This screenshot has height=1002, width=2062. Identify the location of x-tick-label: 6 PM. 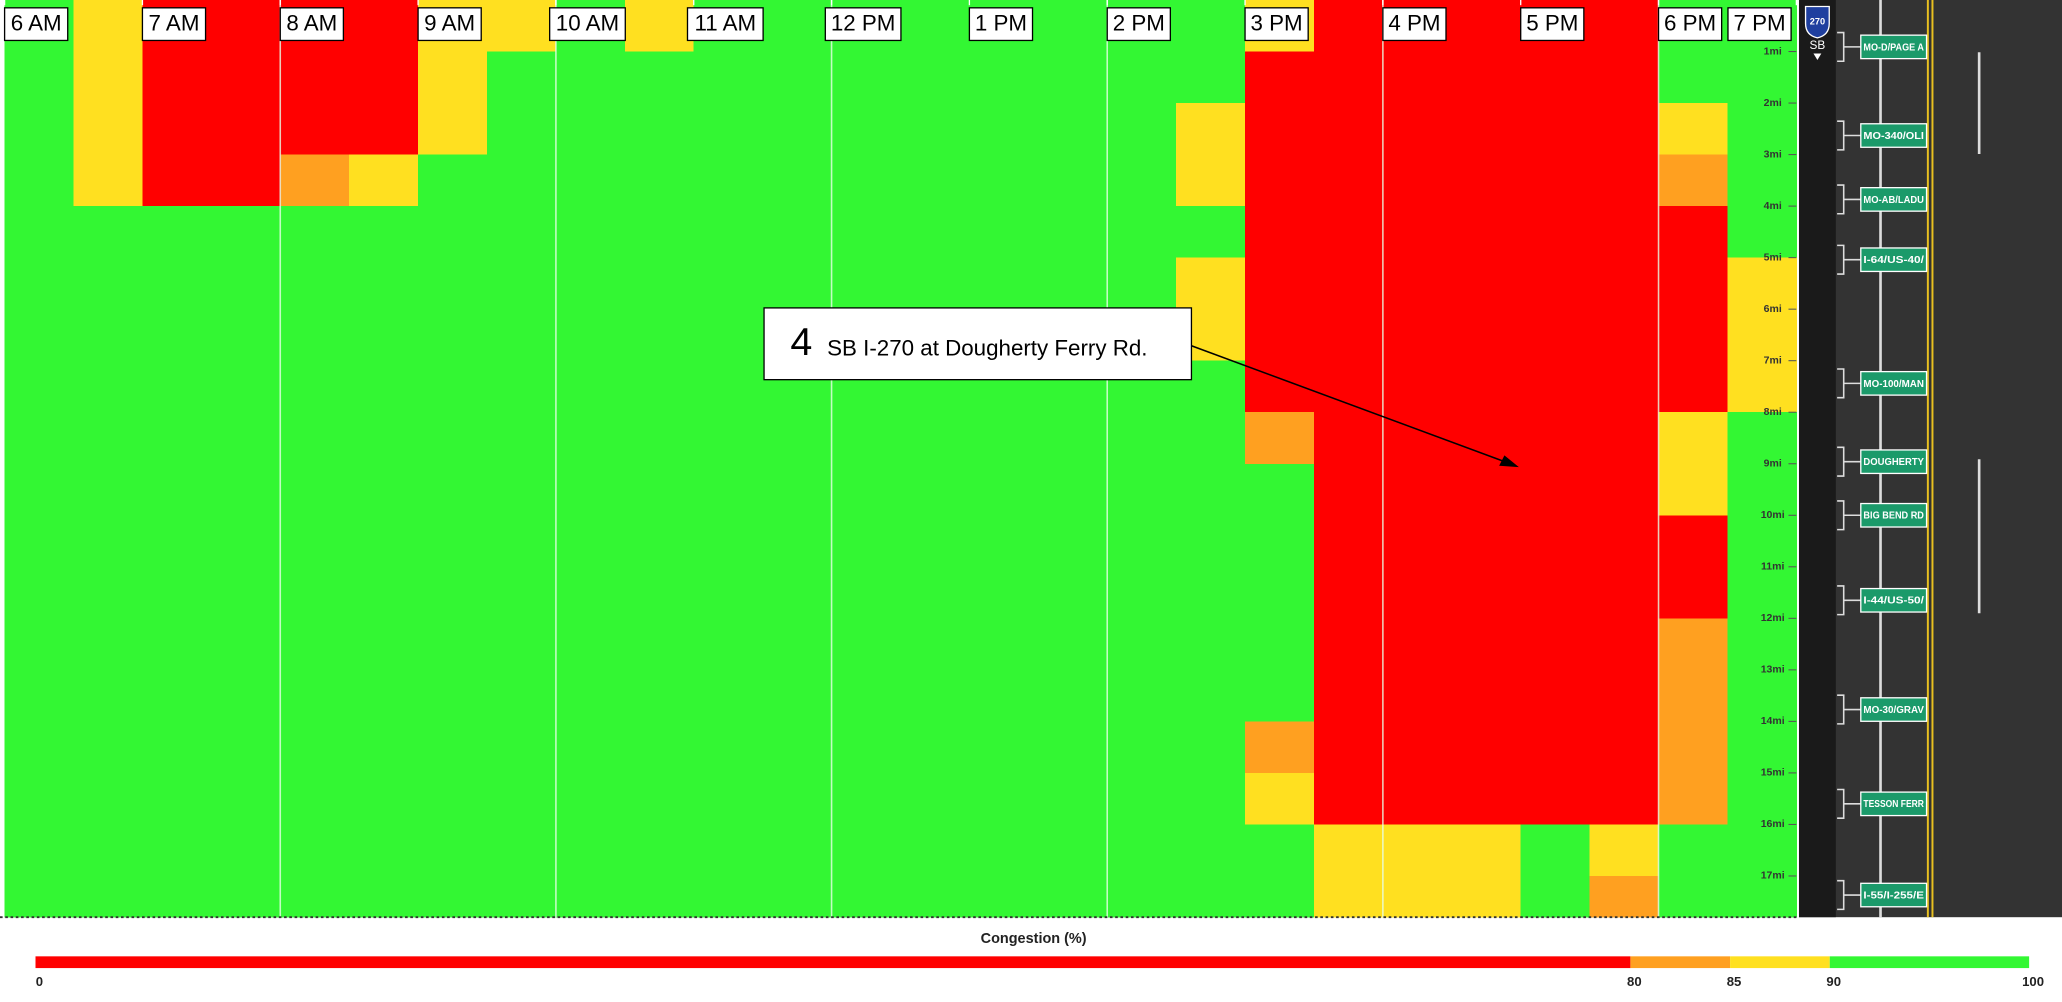
(1690, 23).